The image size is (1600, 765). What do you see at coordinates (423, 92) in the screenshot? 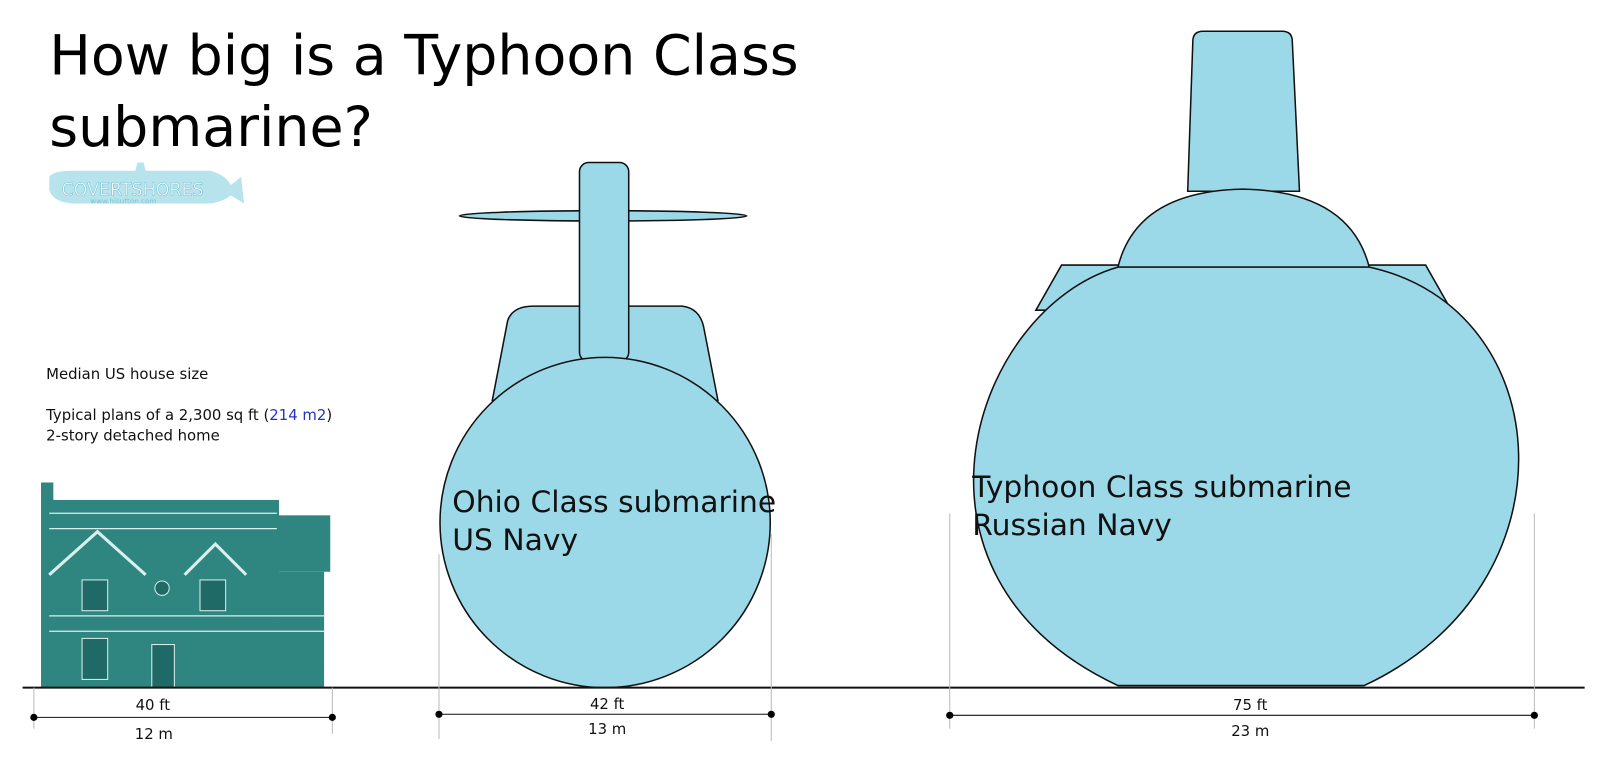
I see `title-line-1: How big is a Typhoon Class submarine?` at bounding box center [423, 92].